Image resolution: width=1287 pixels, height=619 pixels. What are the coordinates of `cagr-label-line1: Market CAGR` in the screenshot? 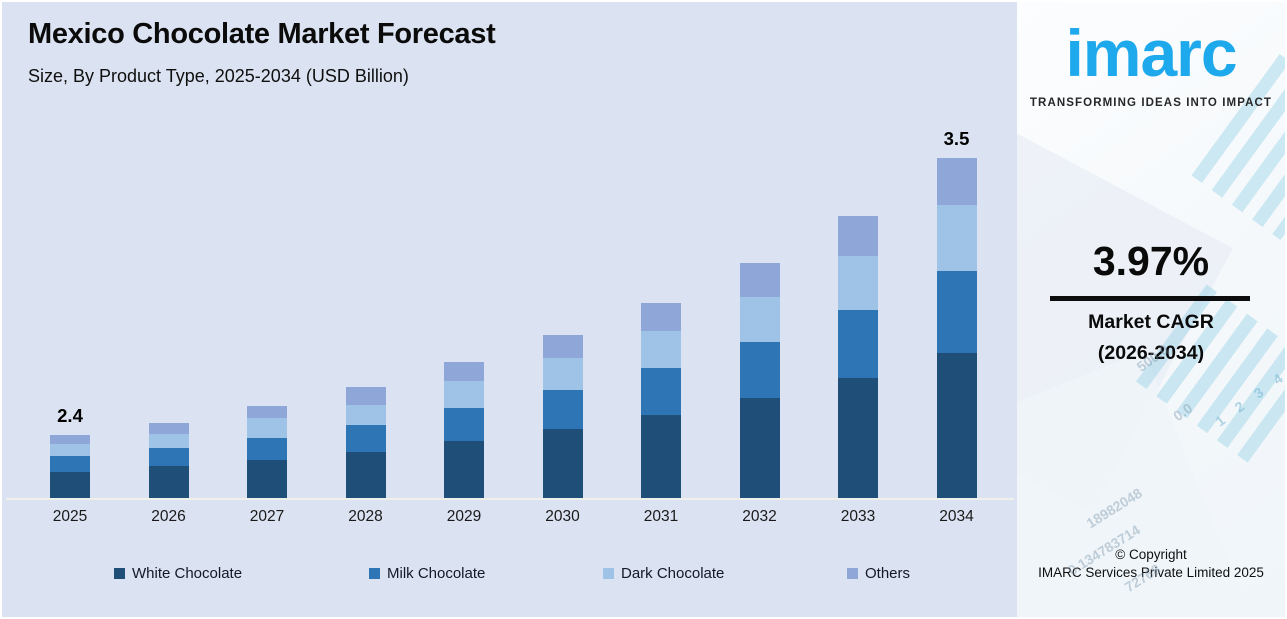 It's located at (1151, 322).